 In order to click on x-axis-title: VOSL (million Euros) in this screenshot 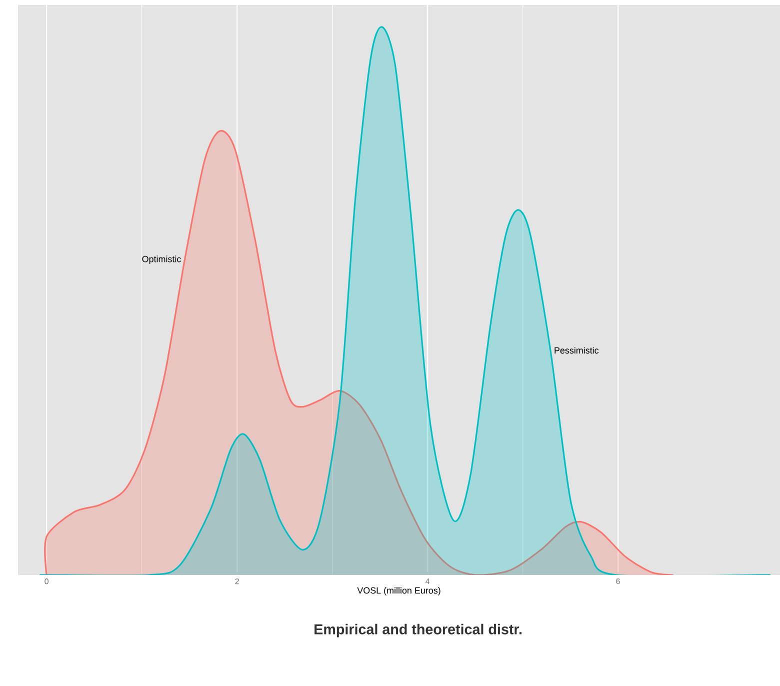, I will do `click(398, 591)`.